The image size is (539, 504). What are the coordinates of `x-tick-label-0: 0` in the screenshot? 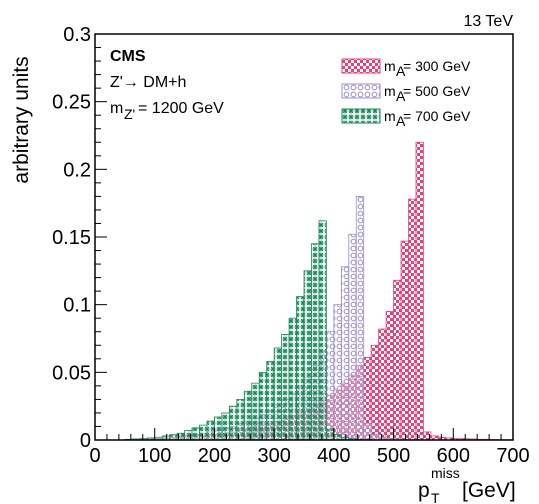 It's located at (94, 456).